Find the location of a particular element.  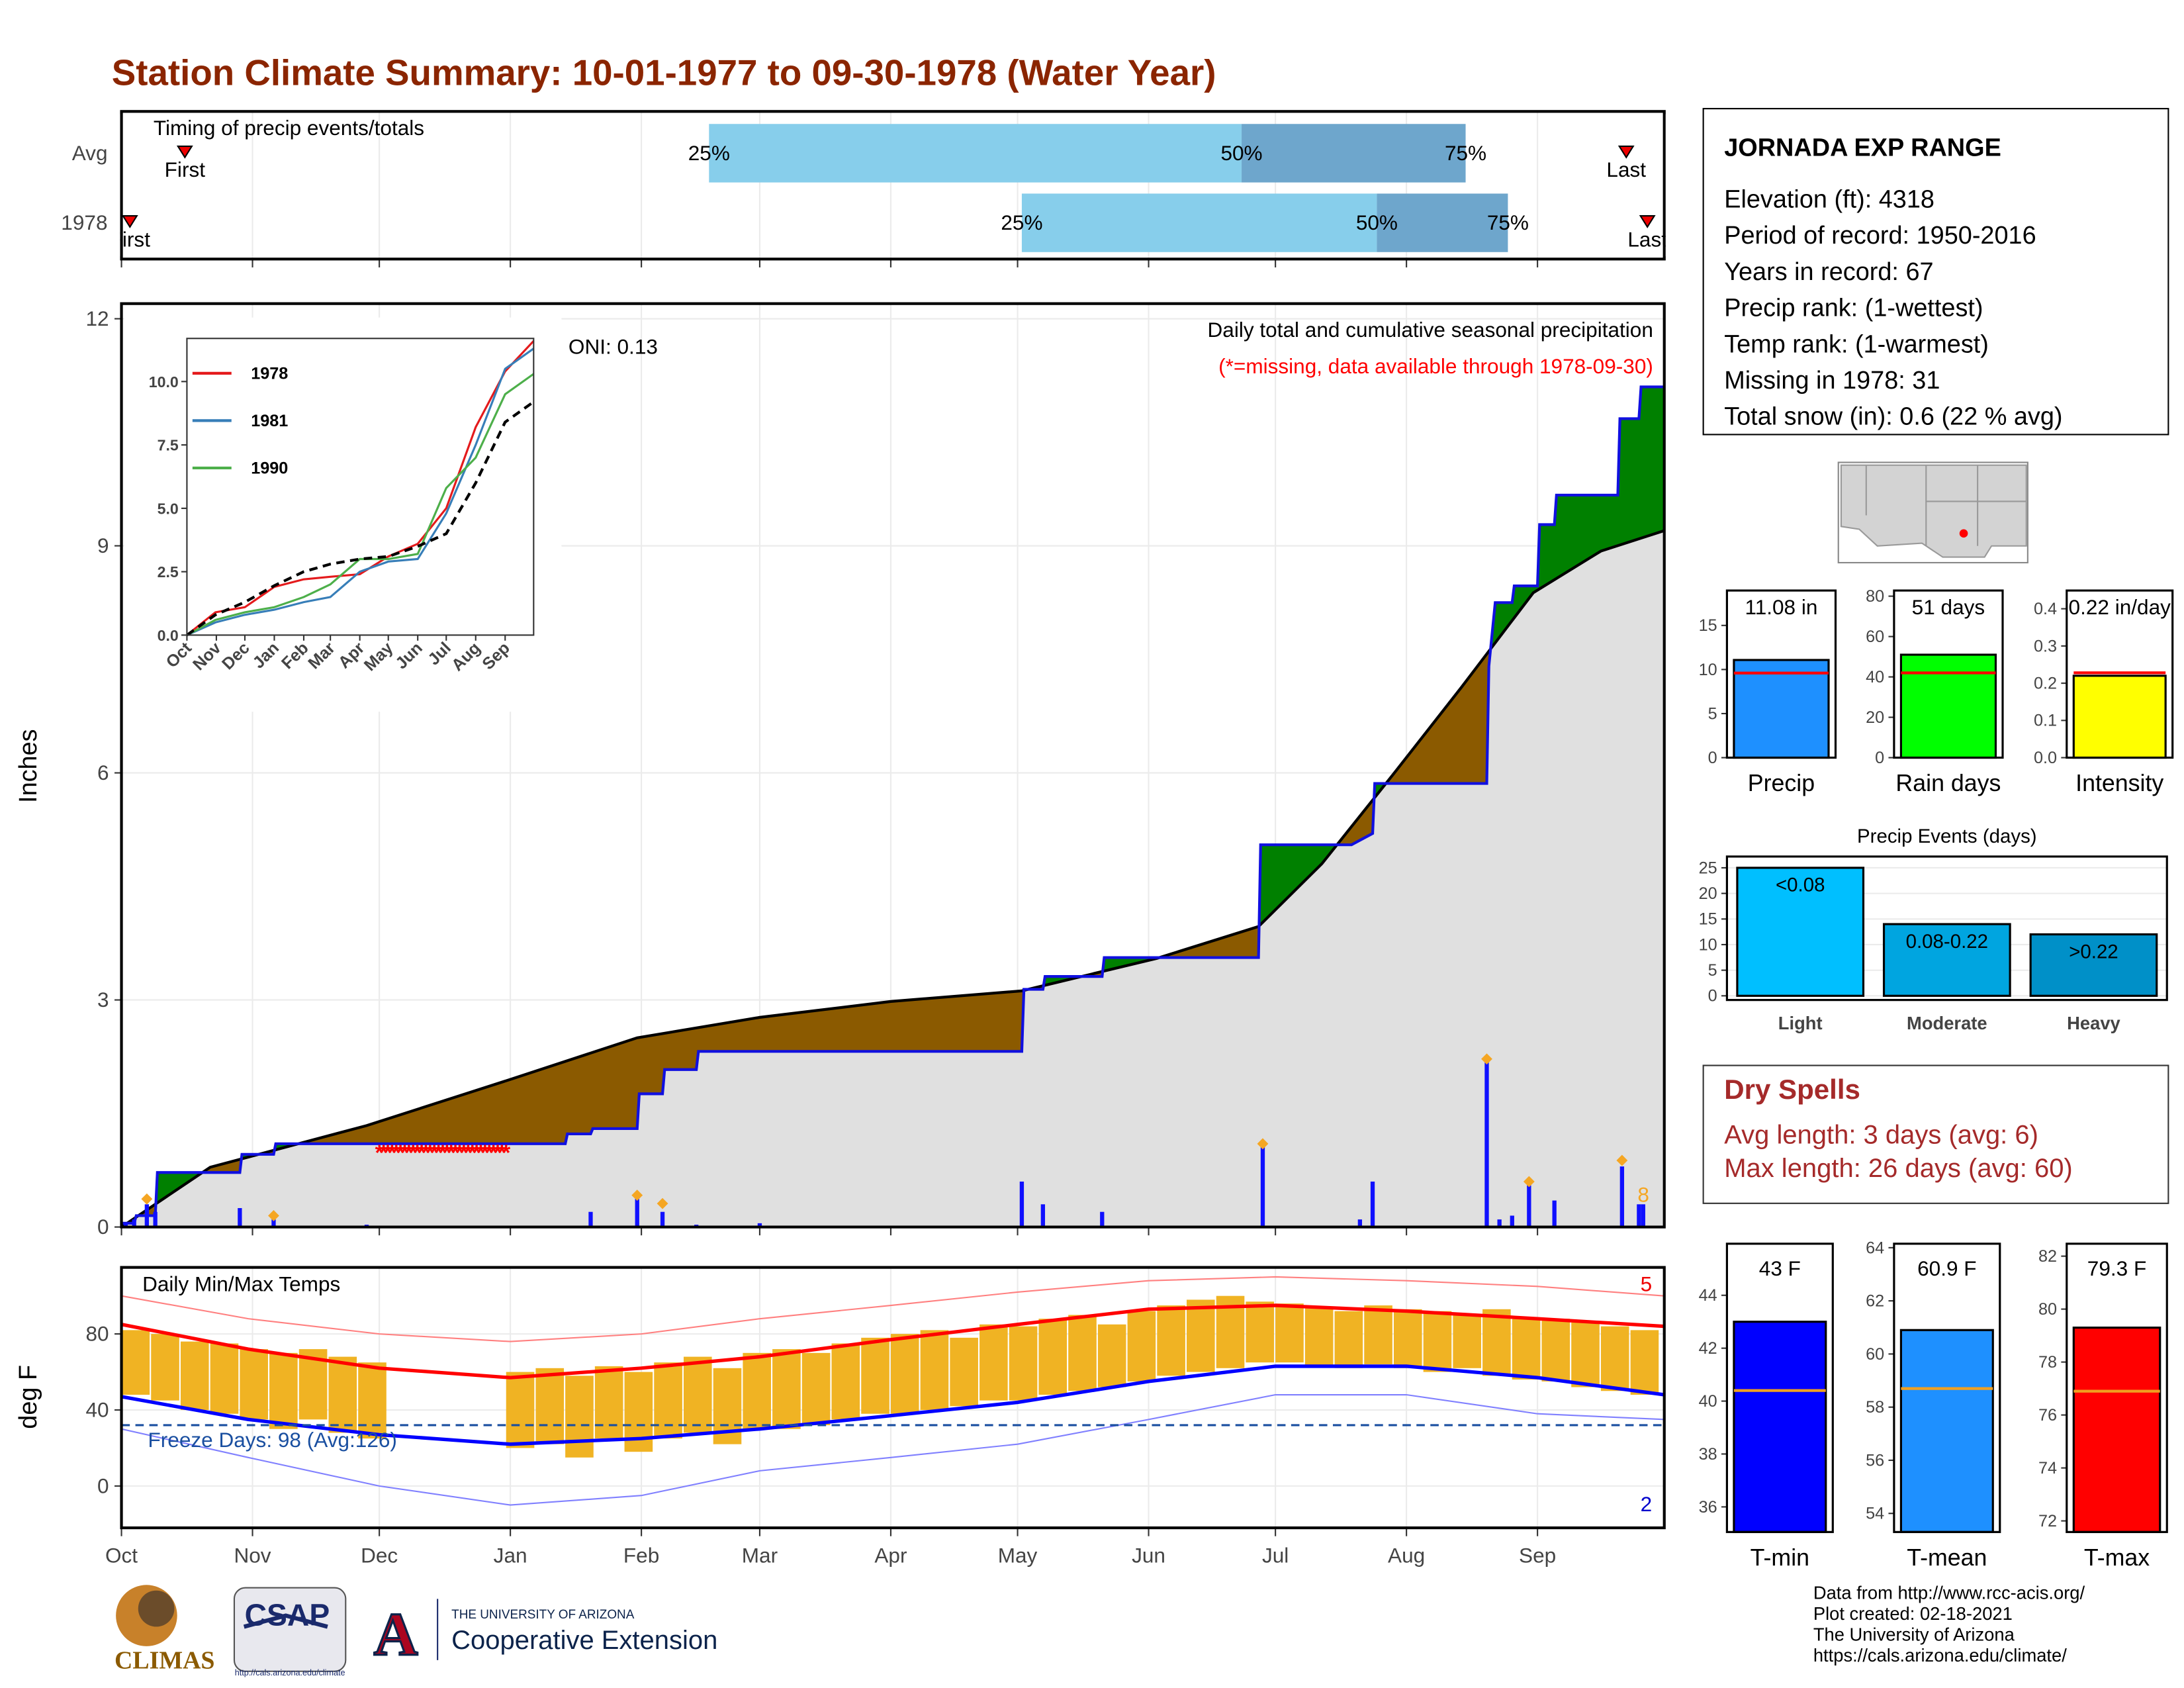

bar-name: T-max is located at coordinates (2117, 1557).